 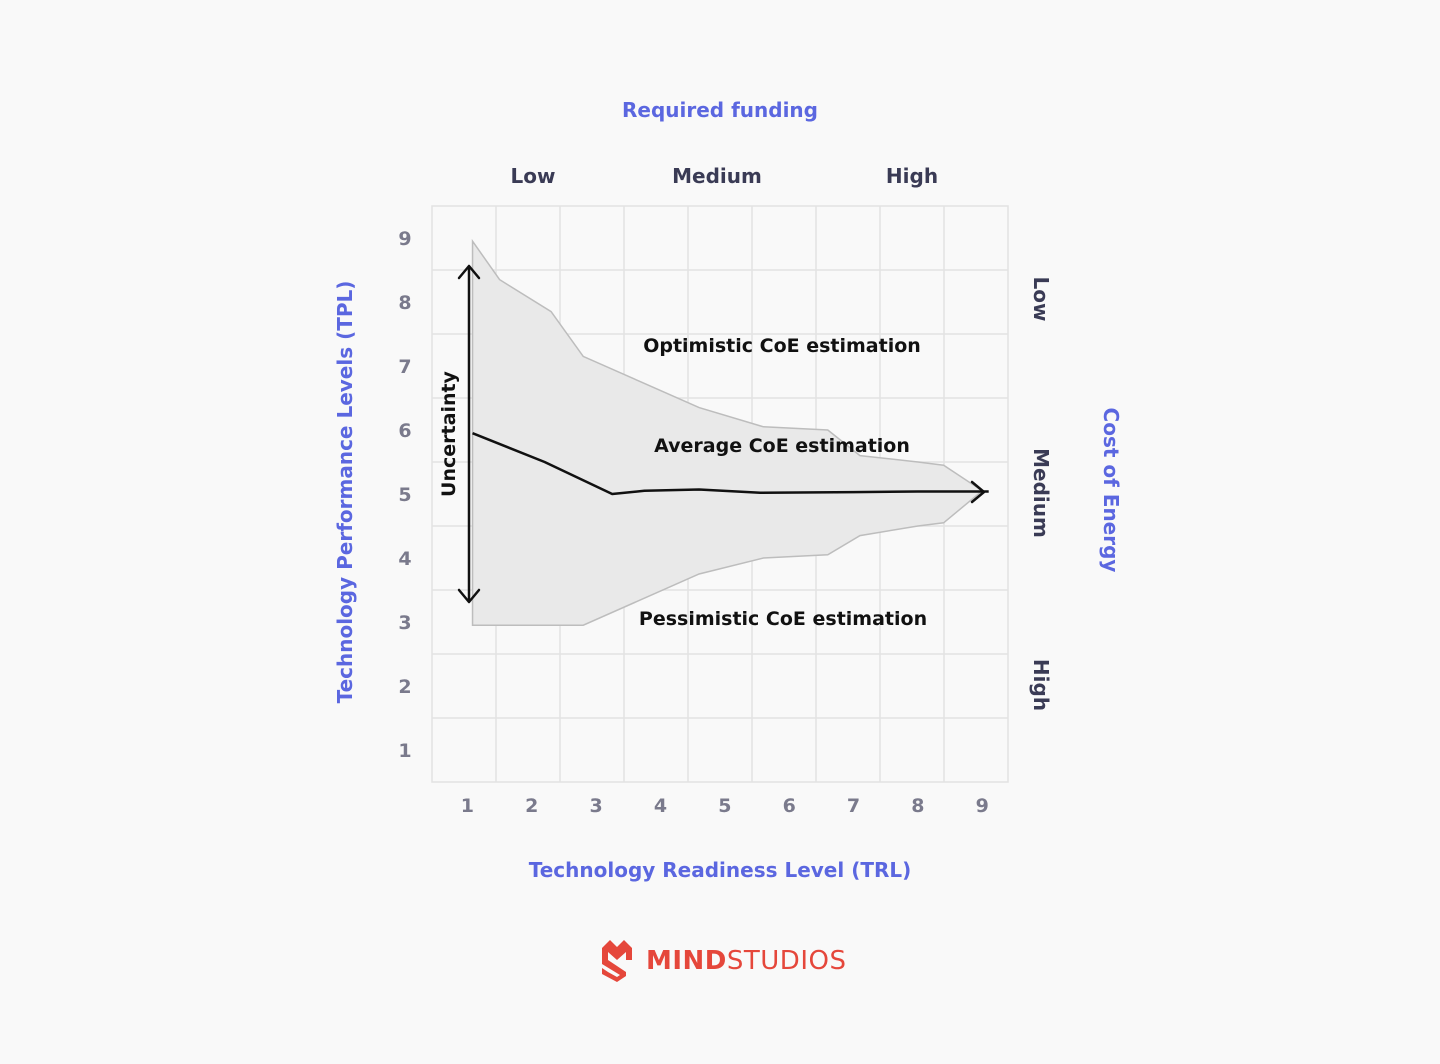 I want to click on y-tick-label: 3, so click(x=404, y=623).